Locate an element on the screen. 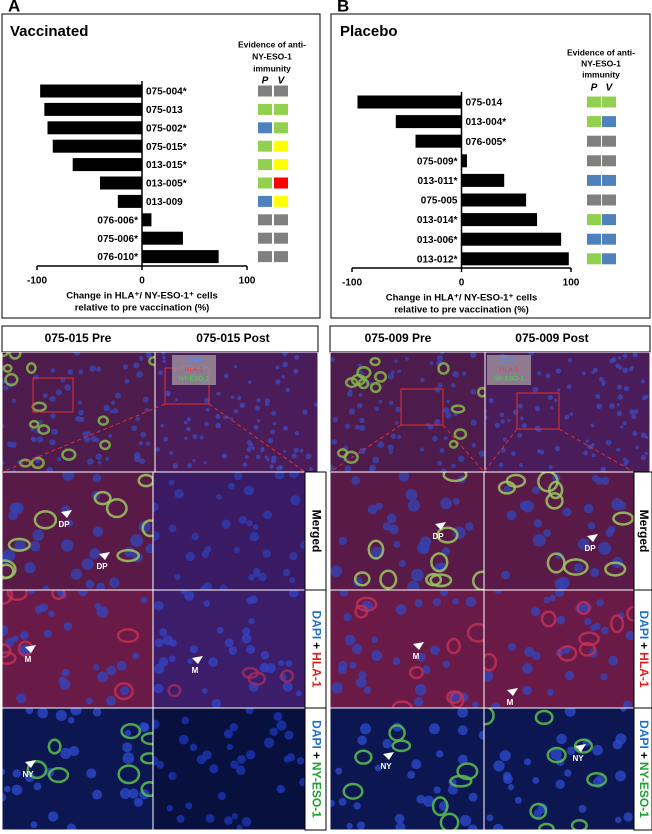 Image resolution: width=652 pixels, height=834 pixels. micrograph-bg is located at coordinates (77, 769).